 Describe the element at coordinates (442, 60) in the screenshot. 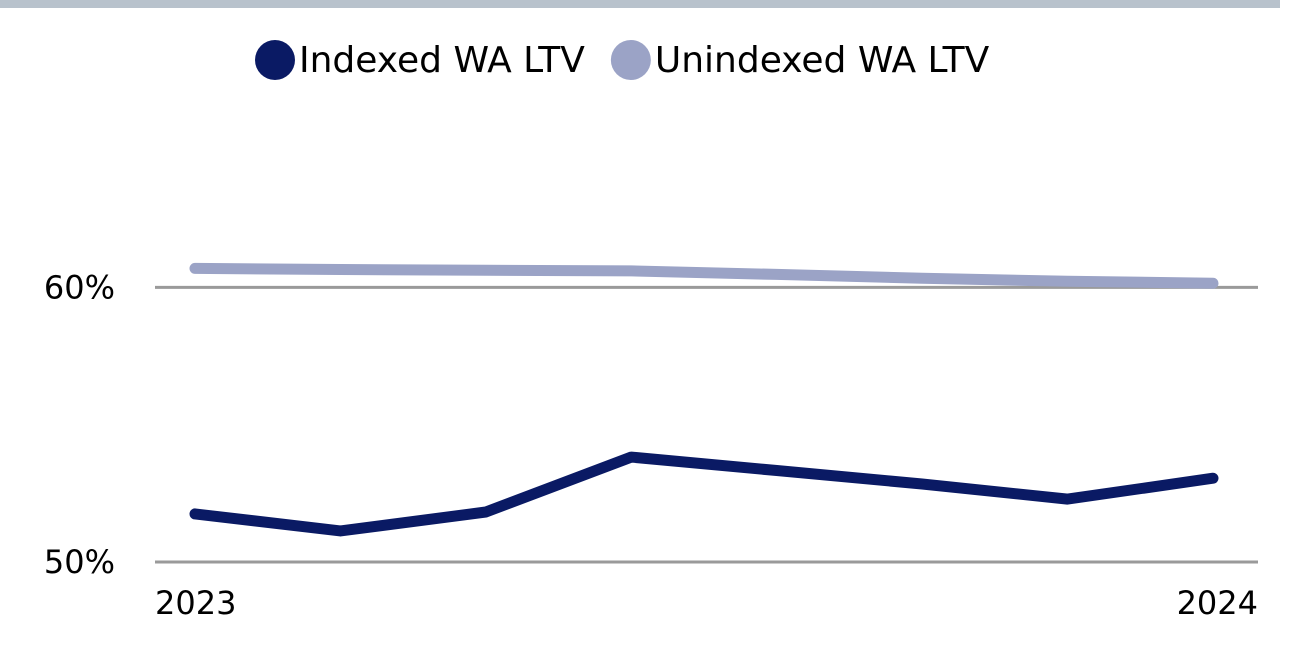

I see `legend-label: Indexed WA LTV` at that location.